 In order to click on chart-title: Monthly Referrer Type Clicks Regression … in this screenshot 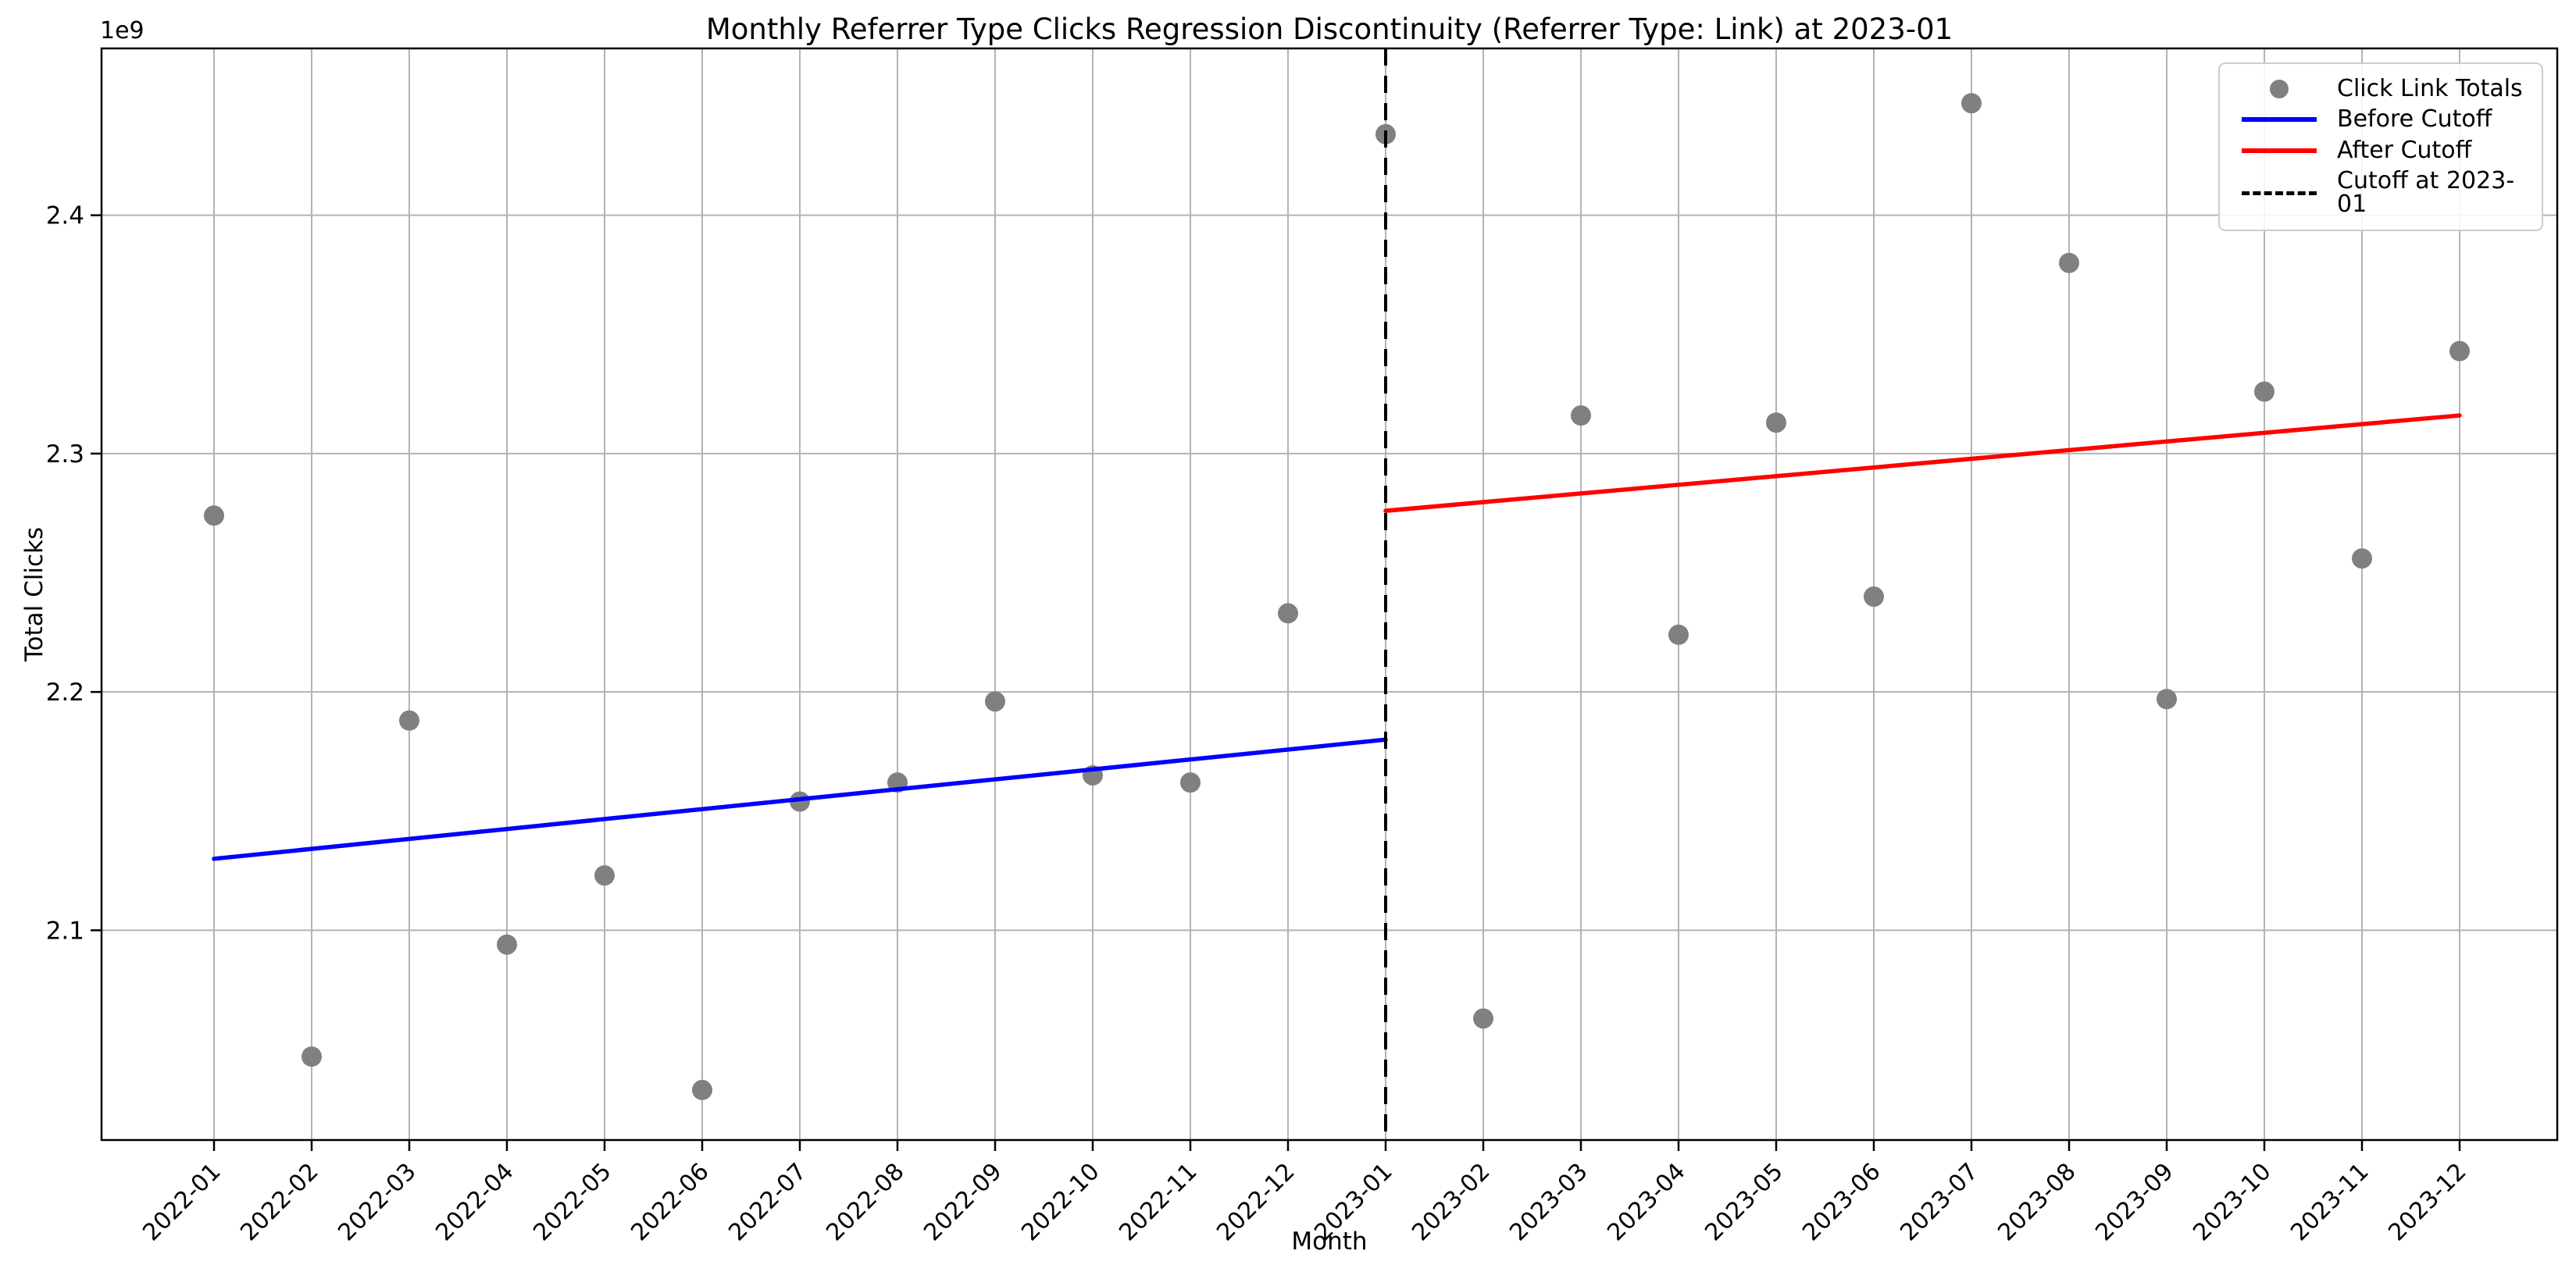, I will do `click(1329, 29)`.